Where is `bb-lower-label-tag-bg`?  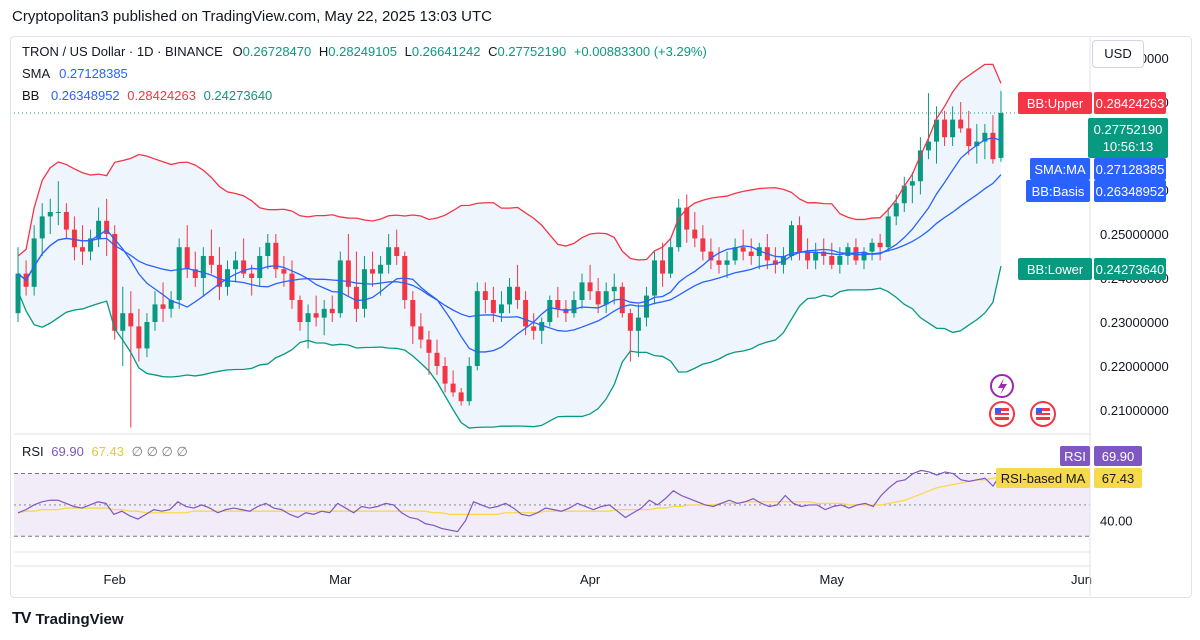 bb-lower-label-tag-bg is located at coordinates (1055, 269).